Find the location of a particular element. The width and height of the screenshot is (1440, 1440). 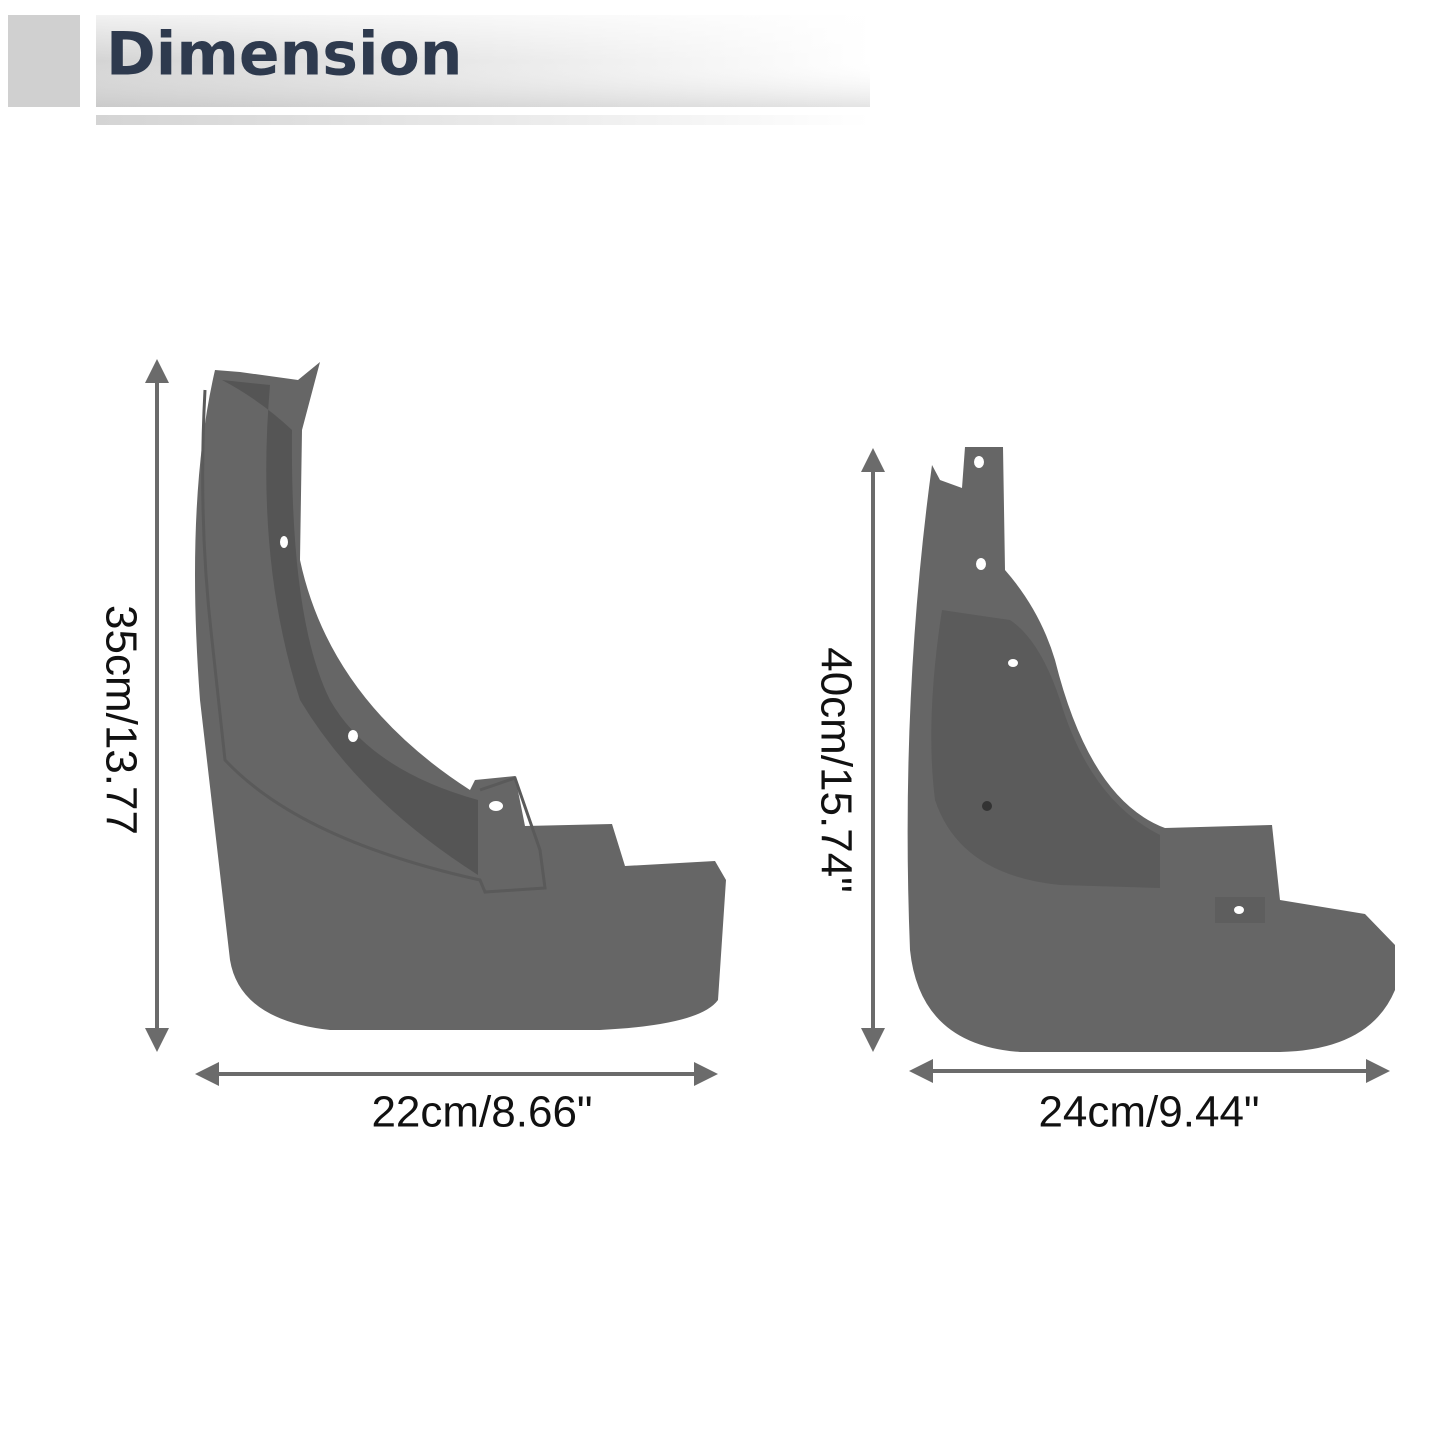

flap-body is located at coordinates (1151, 749).